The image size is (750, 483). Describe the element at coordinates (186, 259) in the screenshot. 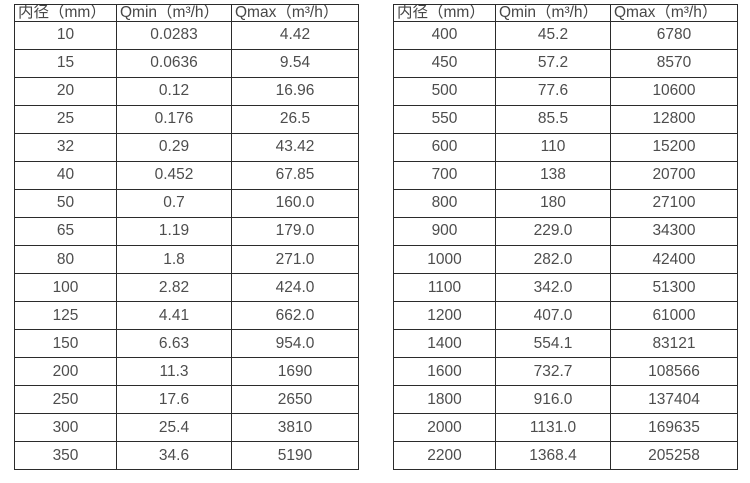

I see `table-row: 80 1.8 271.0` at that location.